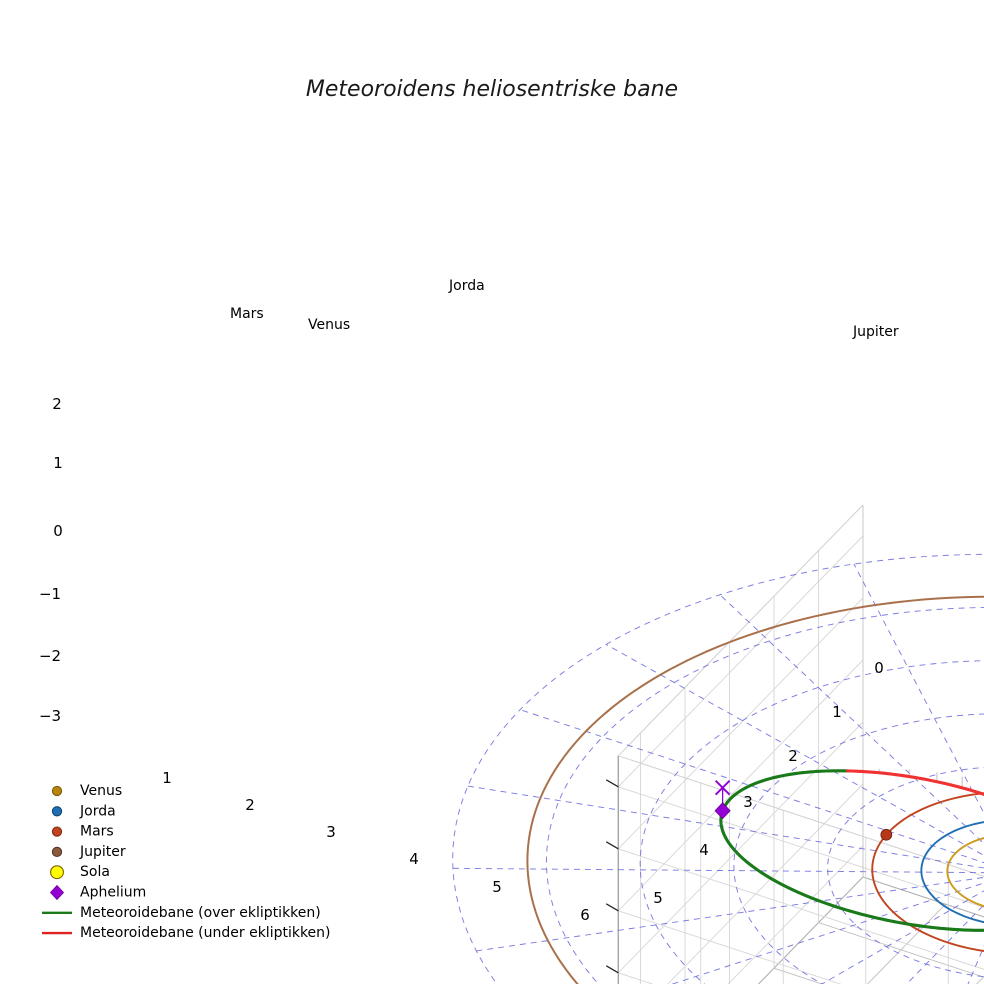  I want to click on body-markers, so click(886, 834).